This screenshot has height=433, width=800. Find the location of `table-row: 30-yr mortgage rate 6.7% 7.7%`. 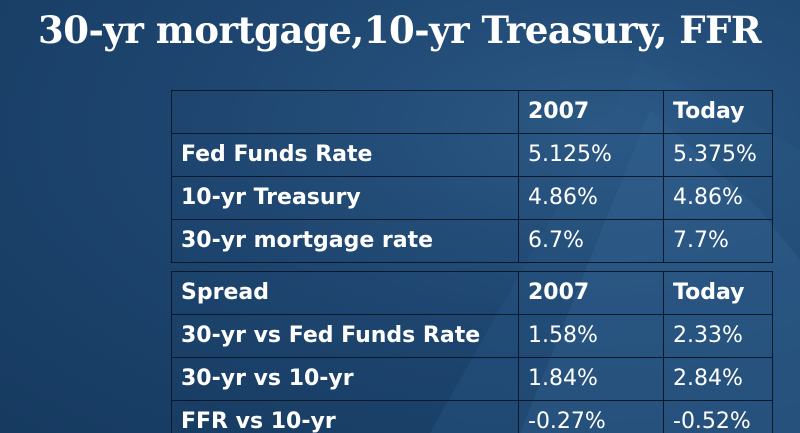

table-row: 30-yr mortgage rate 6.7% 7.7% is located at coordinates (472, 241).